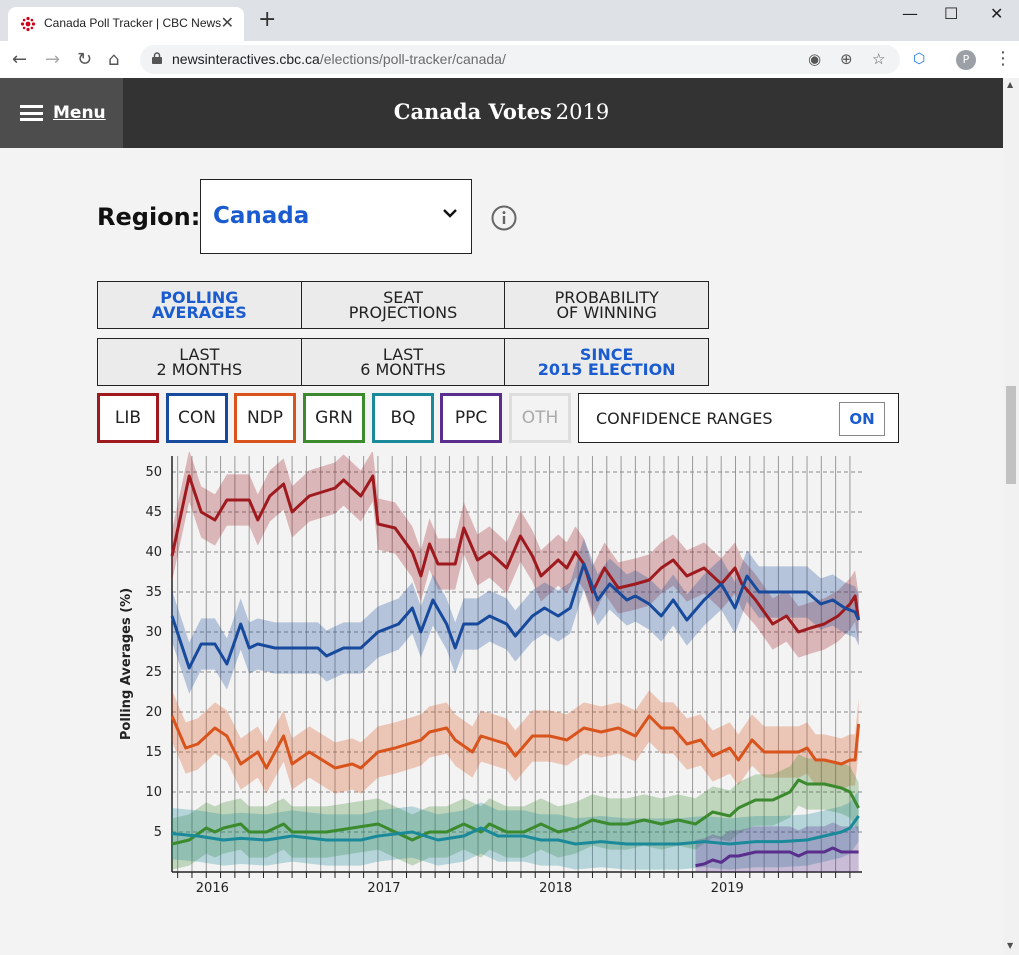  What do you see at coordinates (153, 472) in the screenshot?
I see `y-tick-label: 50` at bounding box center [153, 472].